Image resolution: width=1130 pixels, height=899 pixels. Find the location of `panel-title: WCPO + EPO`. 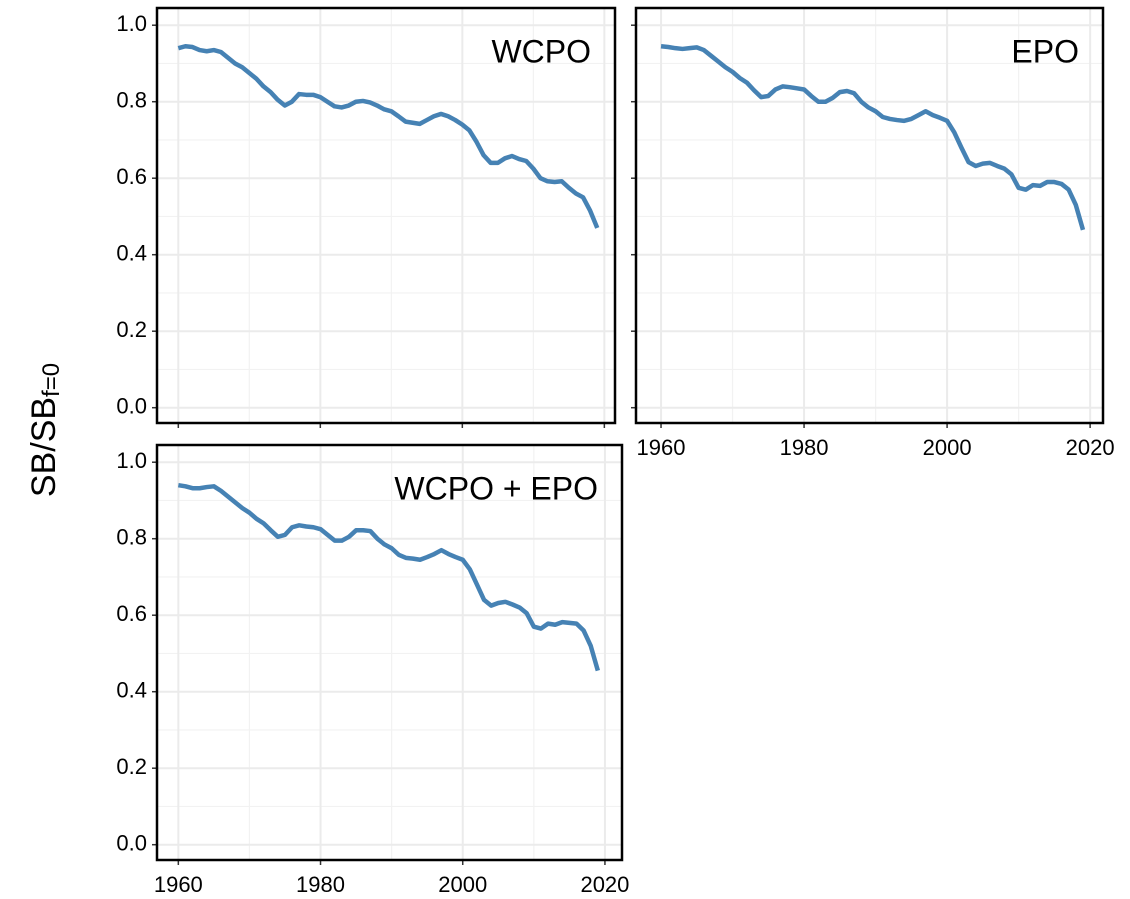

panel-title: WCPO + EPO is located at coordinates (496, 488).